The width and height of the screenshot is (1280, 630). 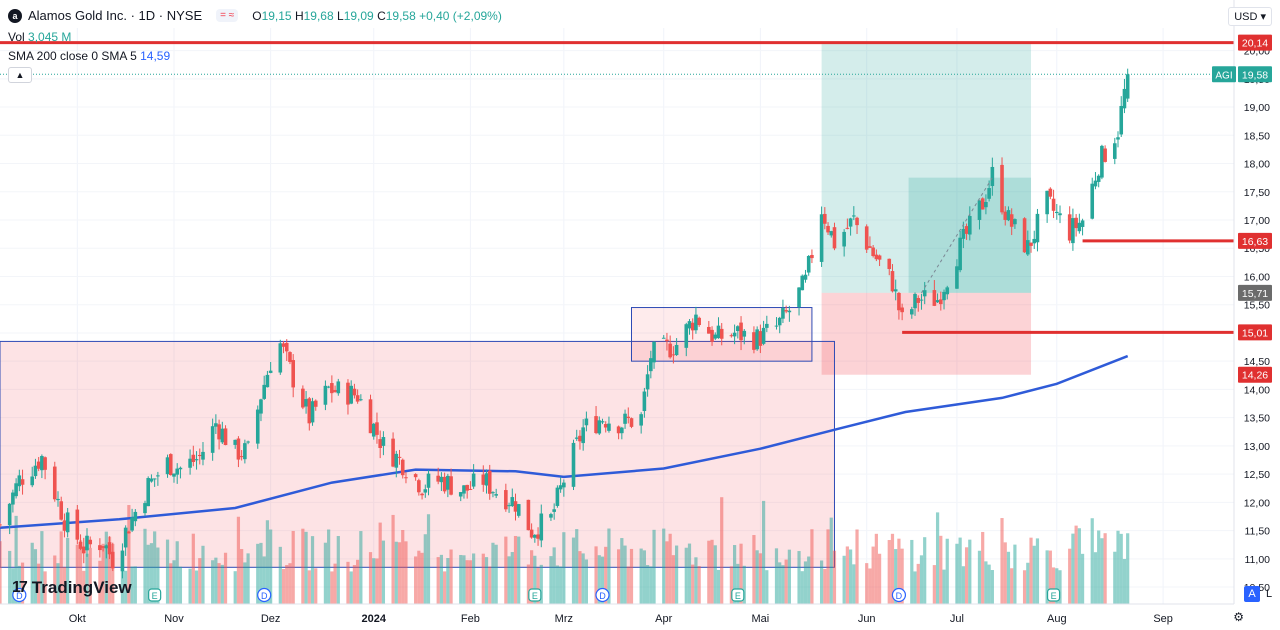 I want to click on currency-select: USD ▾, so click(x=1250, y=16).